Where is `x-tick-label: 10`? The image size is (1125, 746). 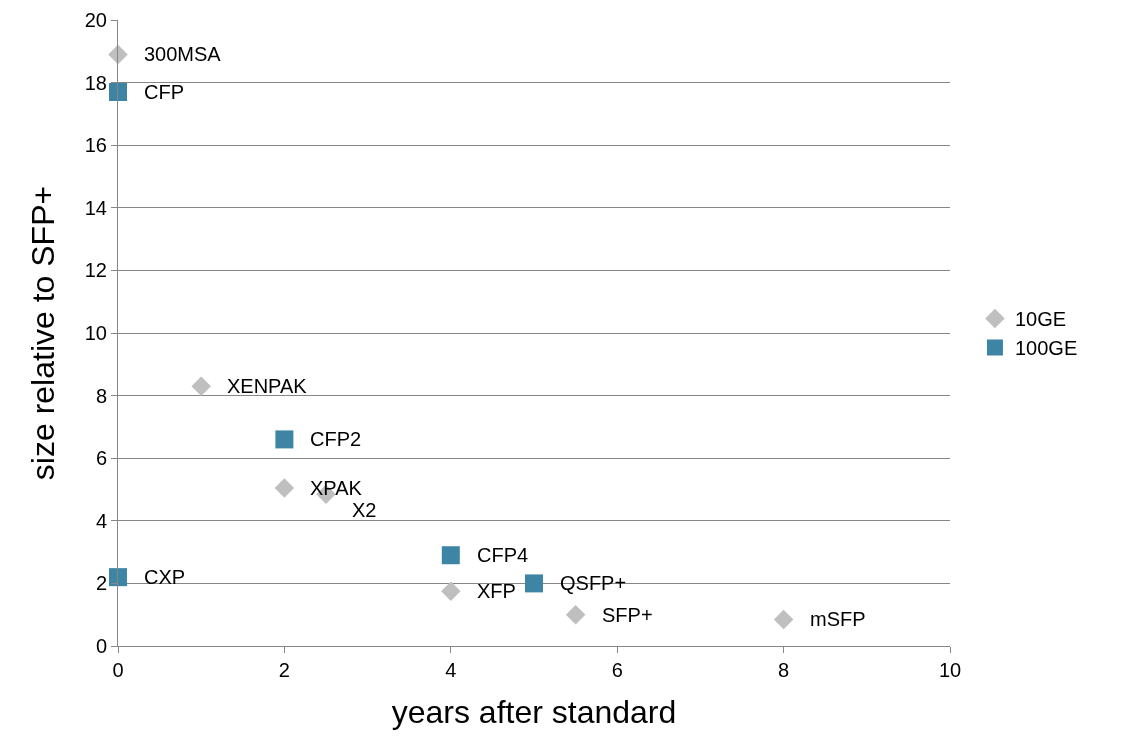
x-tick-label: 10 is located at coordinates (950, 670).